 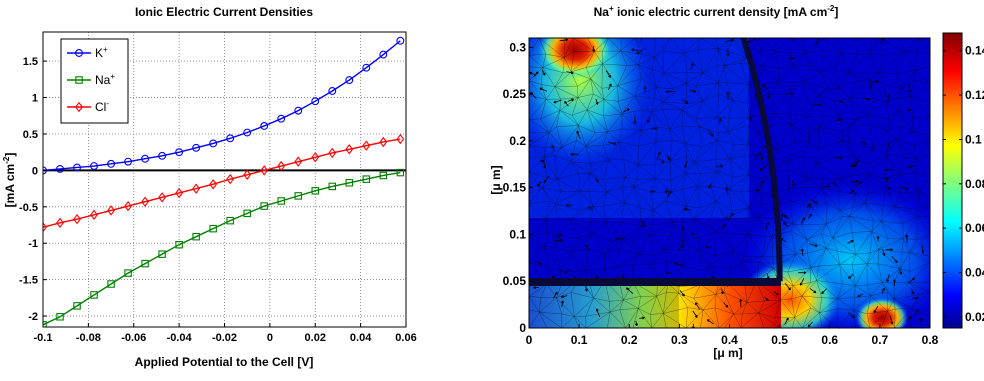 I want to click on colorbar-tick-label: 0.02, so click(x=974, y=317).